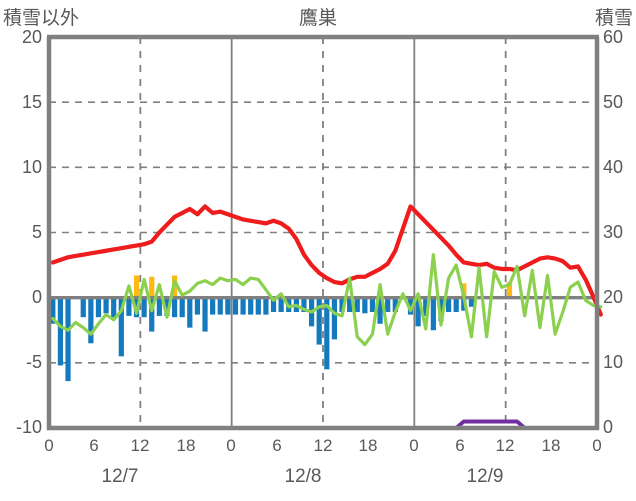  What do you see at coordinates (120, 476) in the screenshot?
I see `x-day-label-0: 12/7` at bounding box center [120, 476].